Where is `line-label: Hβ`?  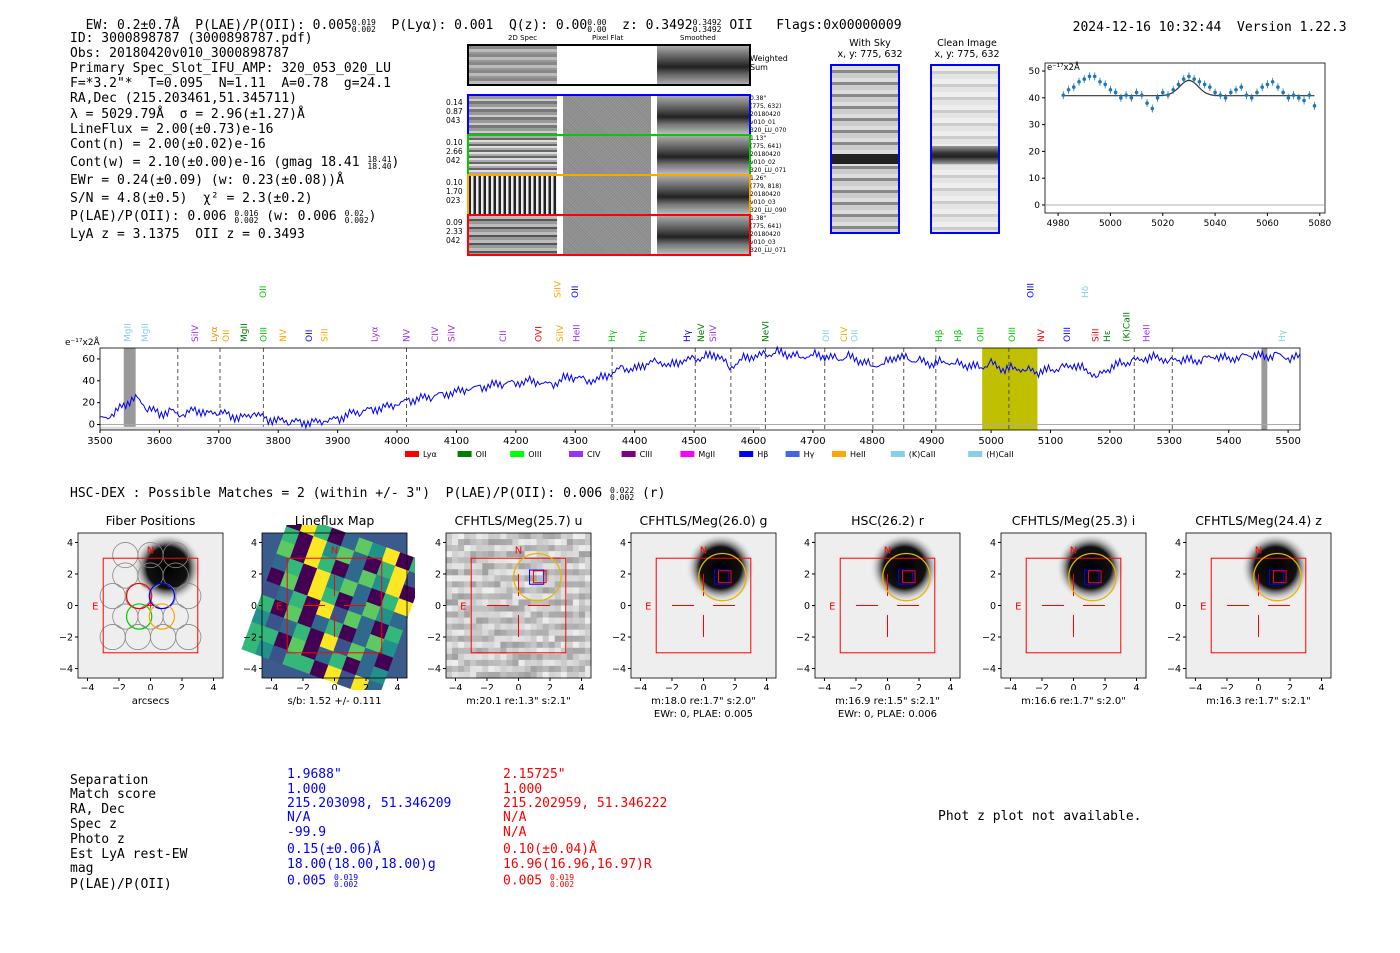
line-label: Hβ is located at coordinates (959, 335).